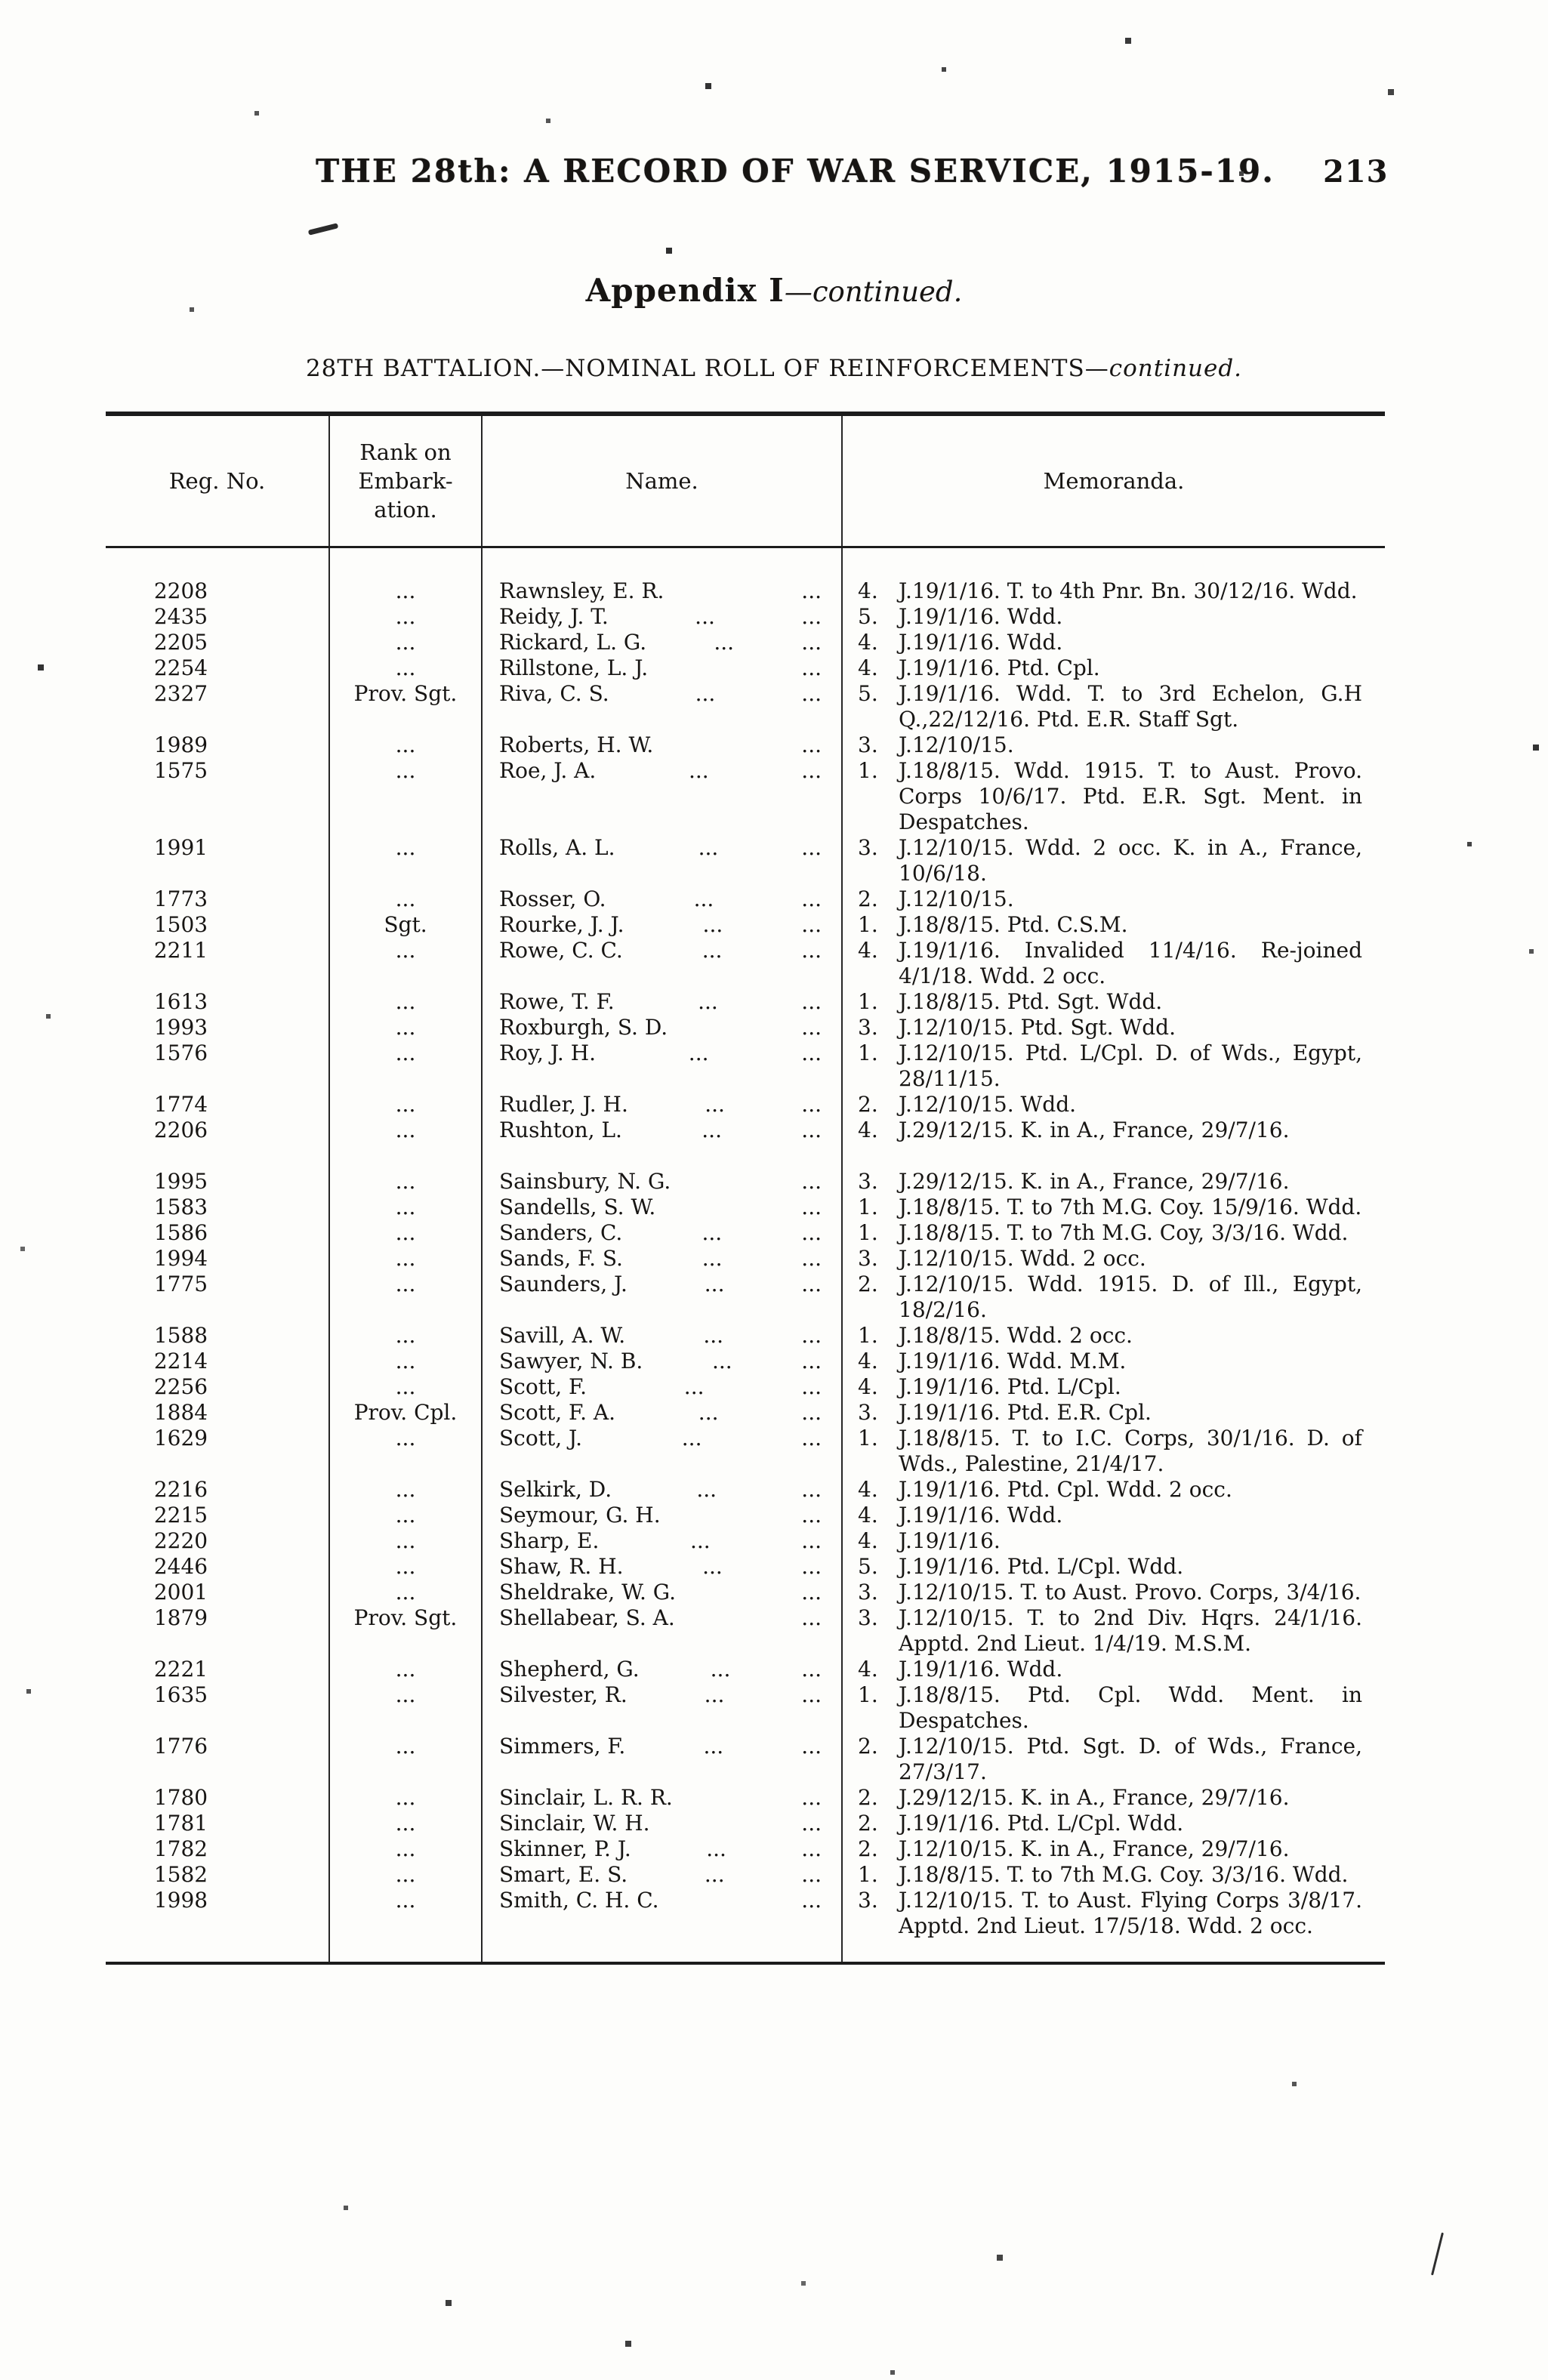 This screenshot has width=1548, height=2380. What do you see at coordinates (1113, 925) in the screenshot?
I see `memoranda-cell: 1. J.18/8/15. Ptd. C.S.M.` at bounding box center [1113, 925].